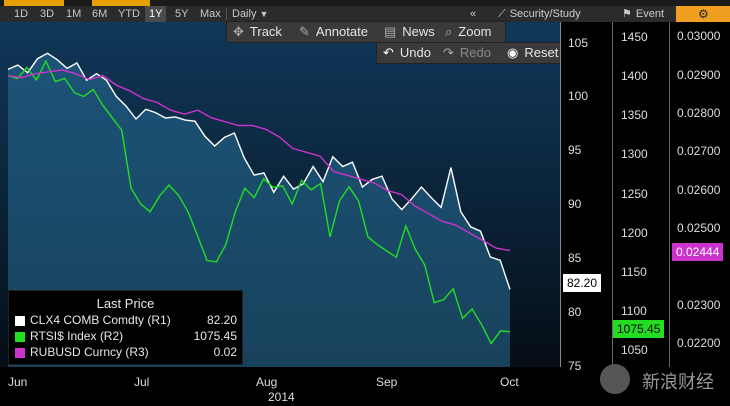 This screenshot has width=730, height=406. What do you see at coordinates (634, 232) in the screenshot?
I see `r2-tick-label: 1200` at bounding box center [634, 232].